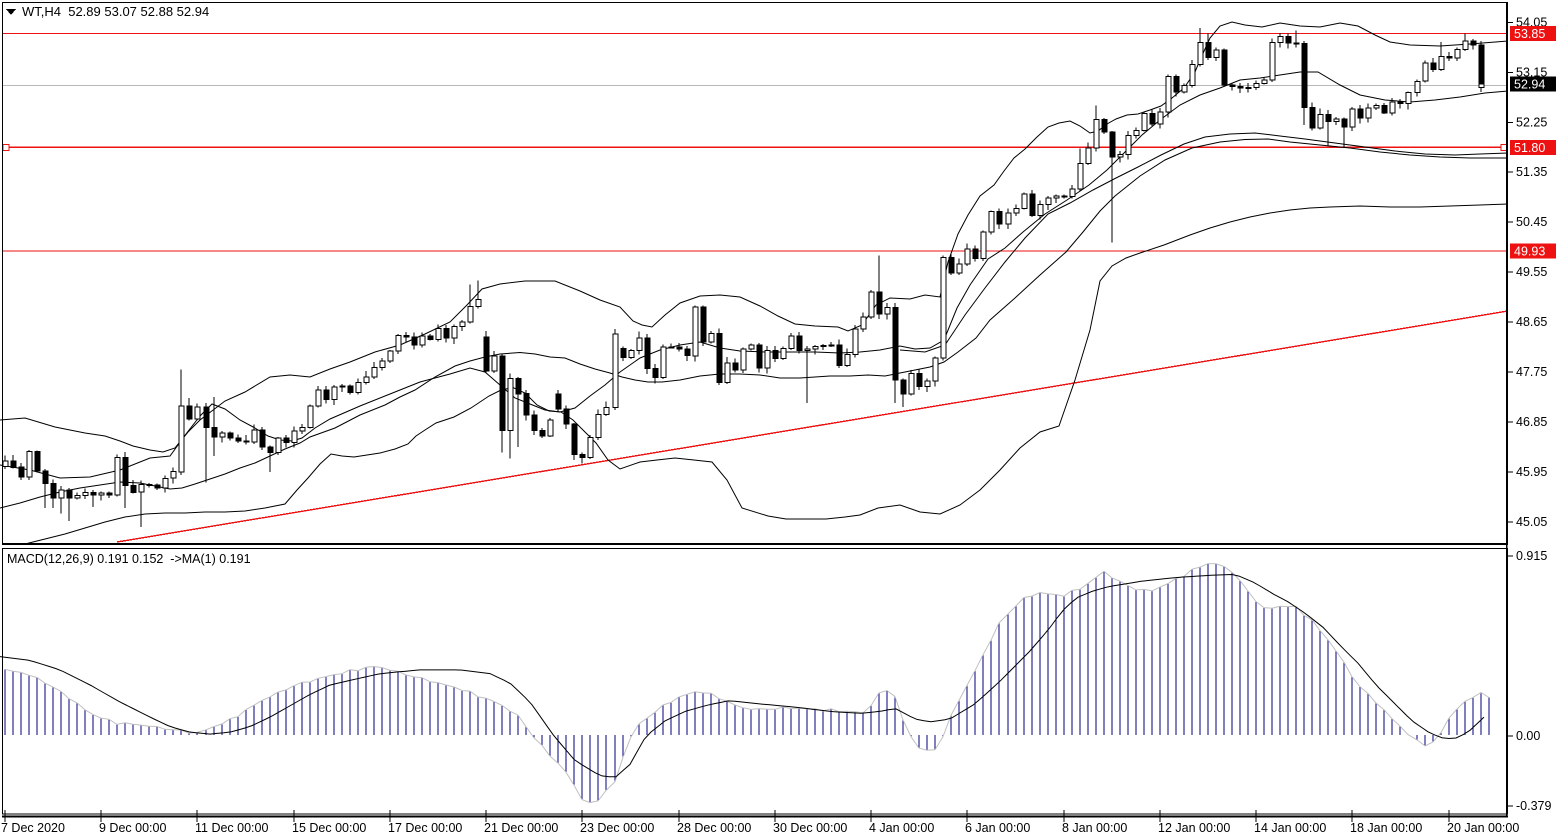 Image resolution: width=1560 pixels, height=840 pixels. I want to click on svg-text: 45.05, so click(1531, 522).